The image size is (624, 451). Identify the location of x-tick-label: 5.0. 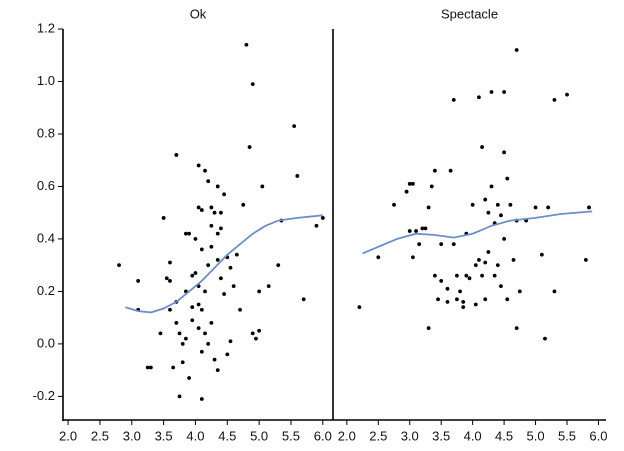
(259, 435).